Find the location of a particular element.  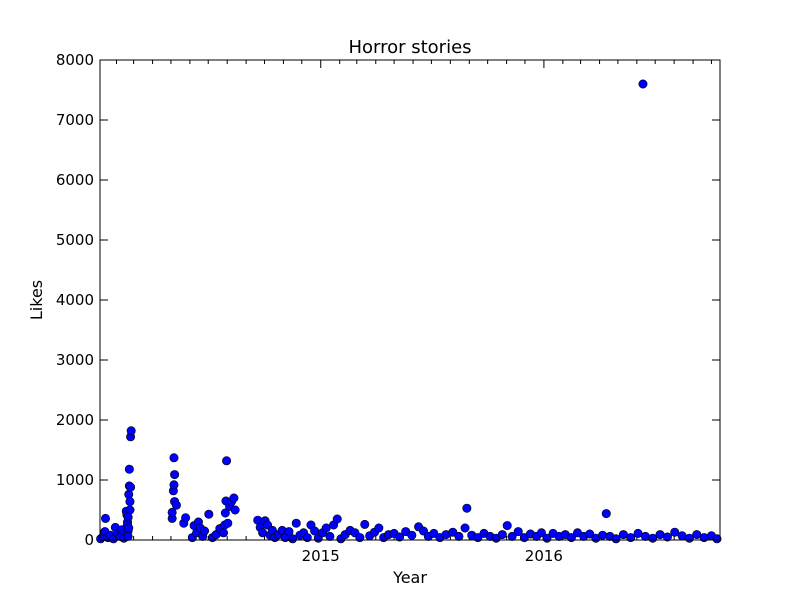

x-tick-label: 2016 is located at coordinates (544, 556).